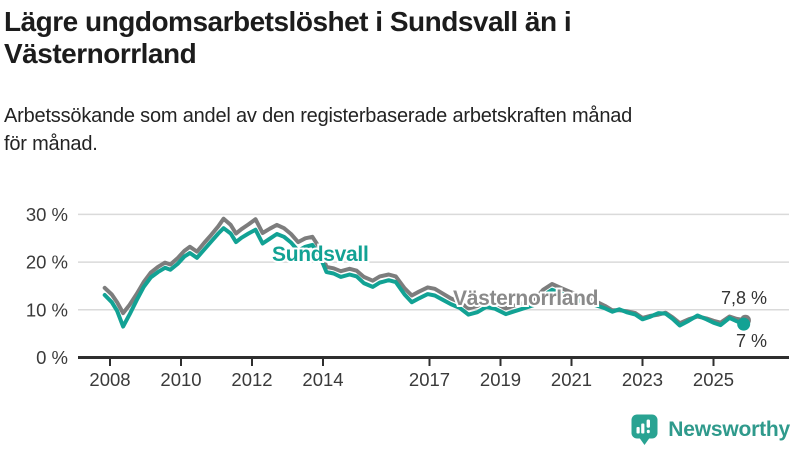 The image size is (800, 450). I want to click on end-value-label-västernorrland: 7,8 %, so click(744, 298).